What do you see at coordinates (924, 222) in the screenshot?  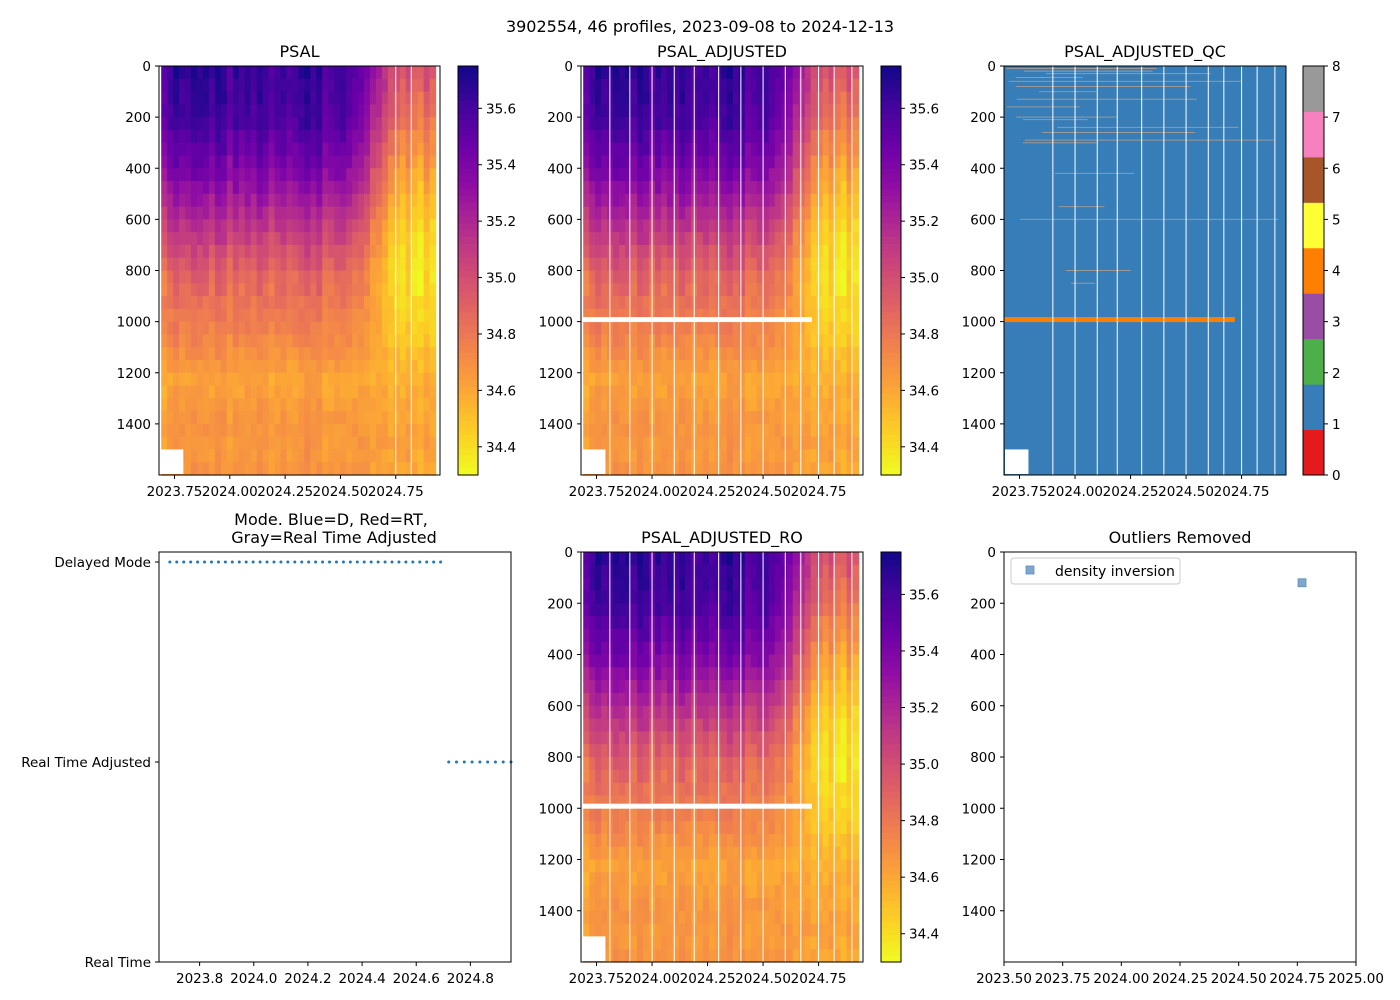 I see `colorbar-tick-label: 35.2` at bounding box center [924, 222].